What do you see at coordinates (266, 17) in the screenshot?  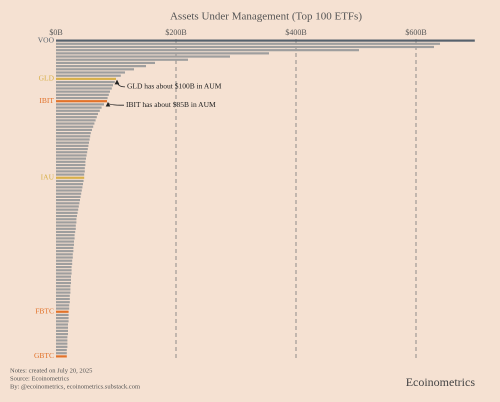 I see `chart-title: Assets Under Management (Top 100 ETFs)` at bounding box center [266, 17].